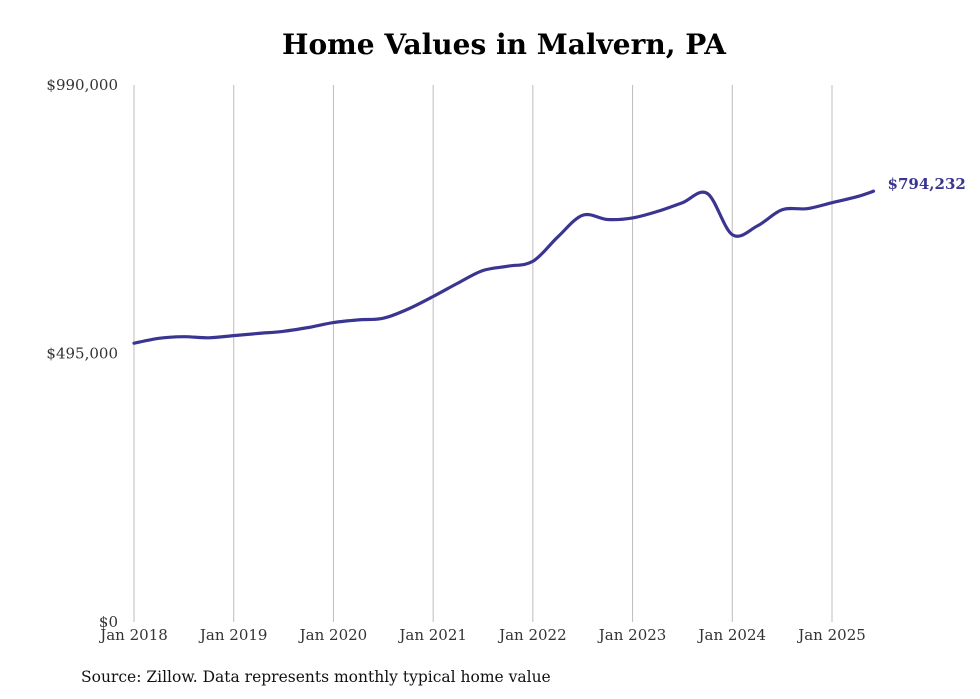 The image size is (980, 699). What do you see at coordinates (432, 635) in the screenshot?
I see `x-tick-label: Jan 2021` at bounding box center [432, 635].